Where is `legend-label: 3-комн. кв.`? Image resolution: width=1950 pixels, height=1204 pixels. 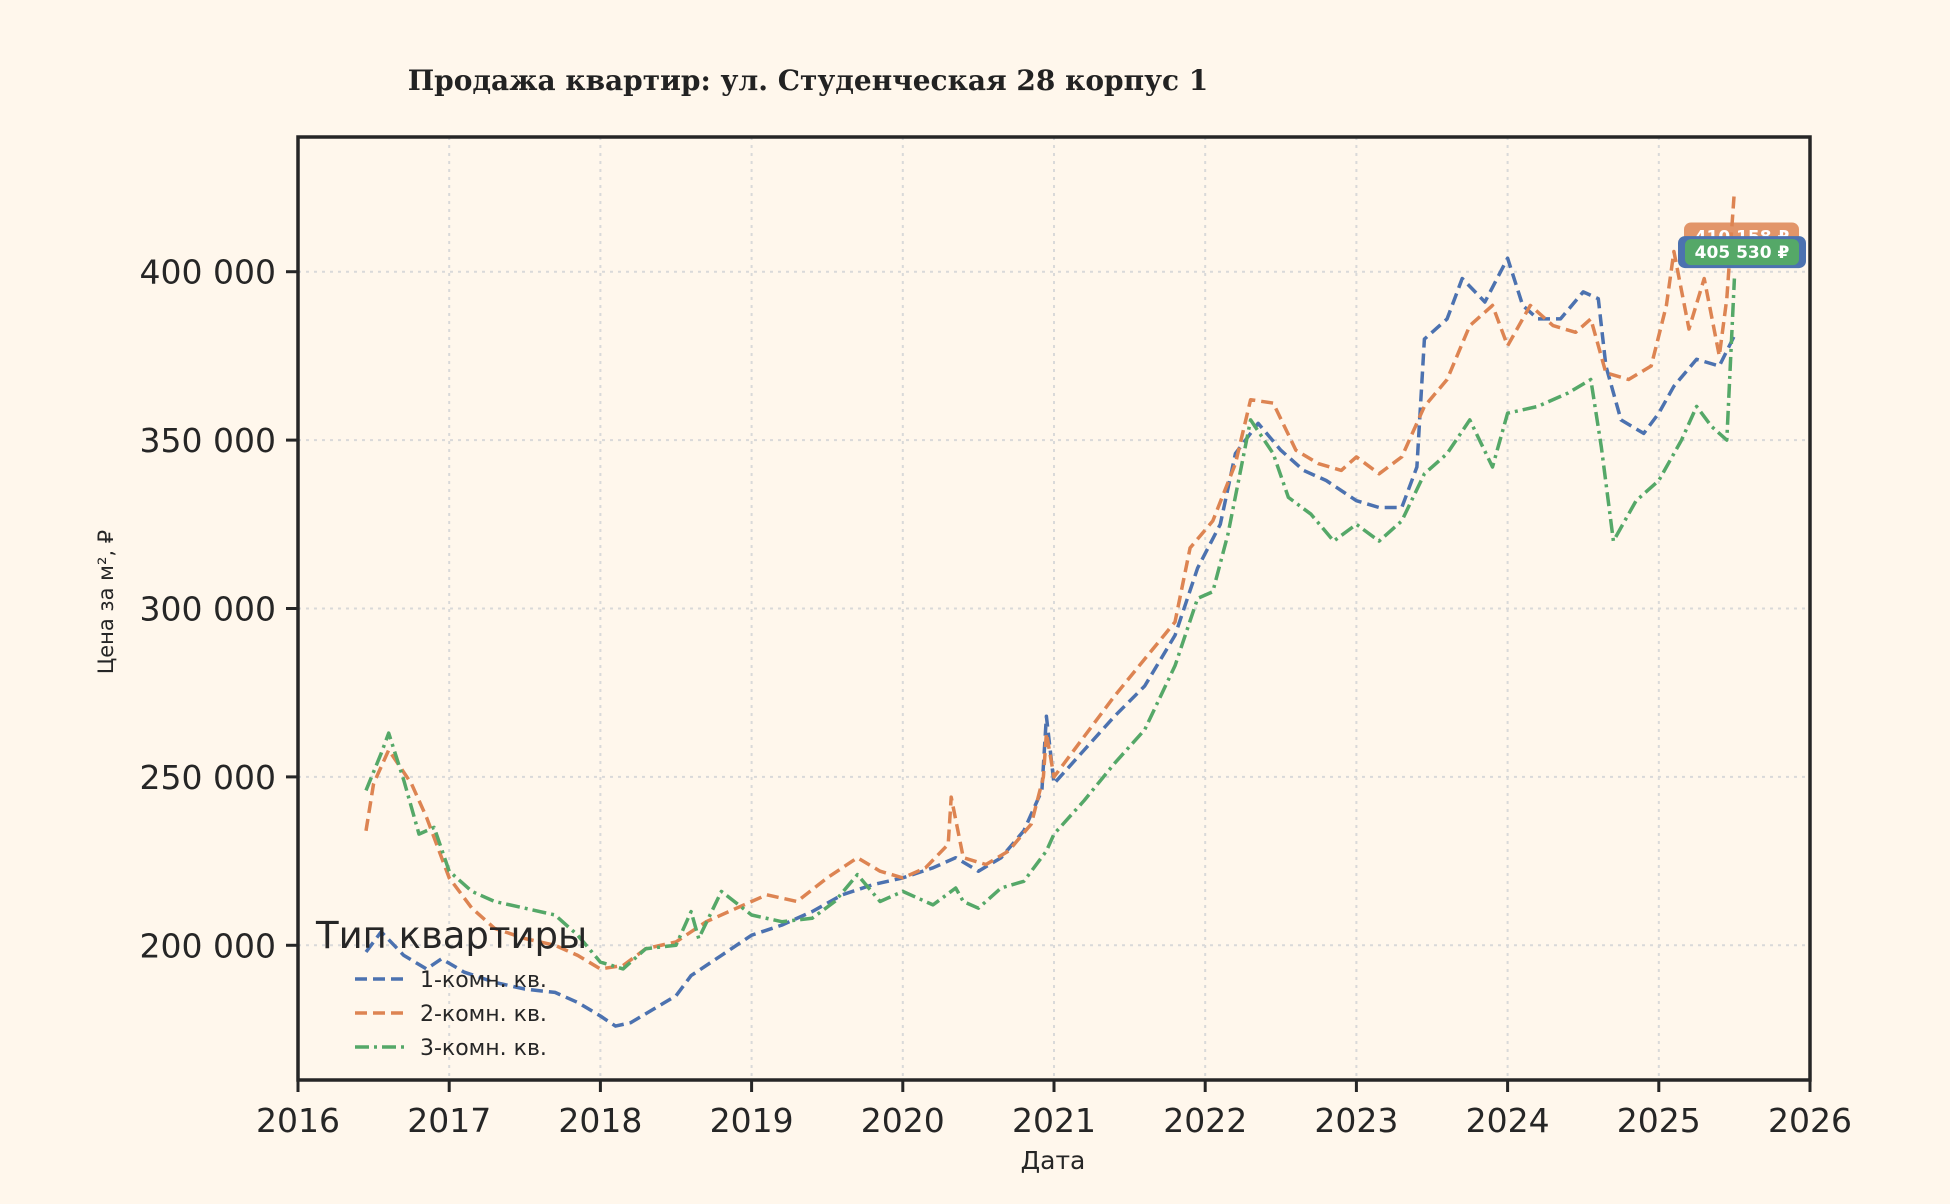
legend-label: 3-комн. кв. is located at coordinates (483, 1048).